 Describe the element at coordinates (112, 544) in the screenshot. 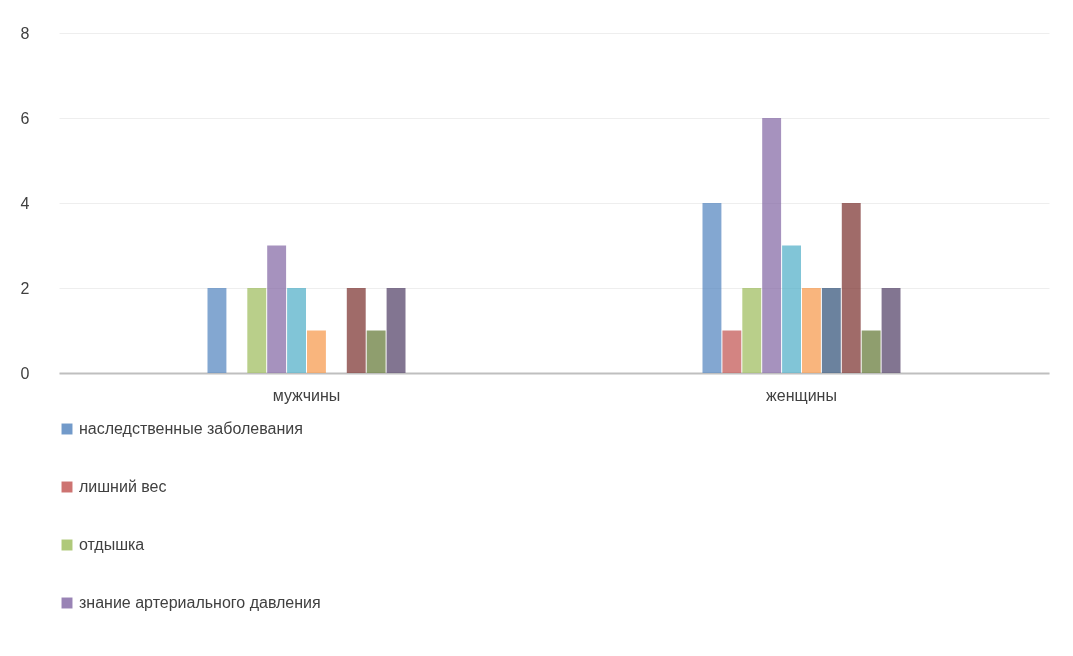

I see `legend-label: отдышка` at that location.